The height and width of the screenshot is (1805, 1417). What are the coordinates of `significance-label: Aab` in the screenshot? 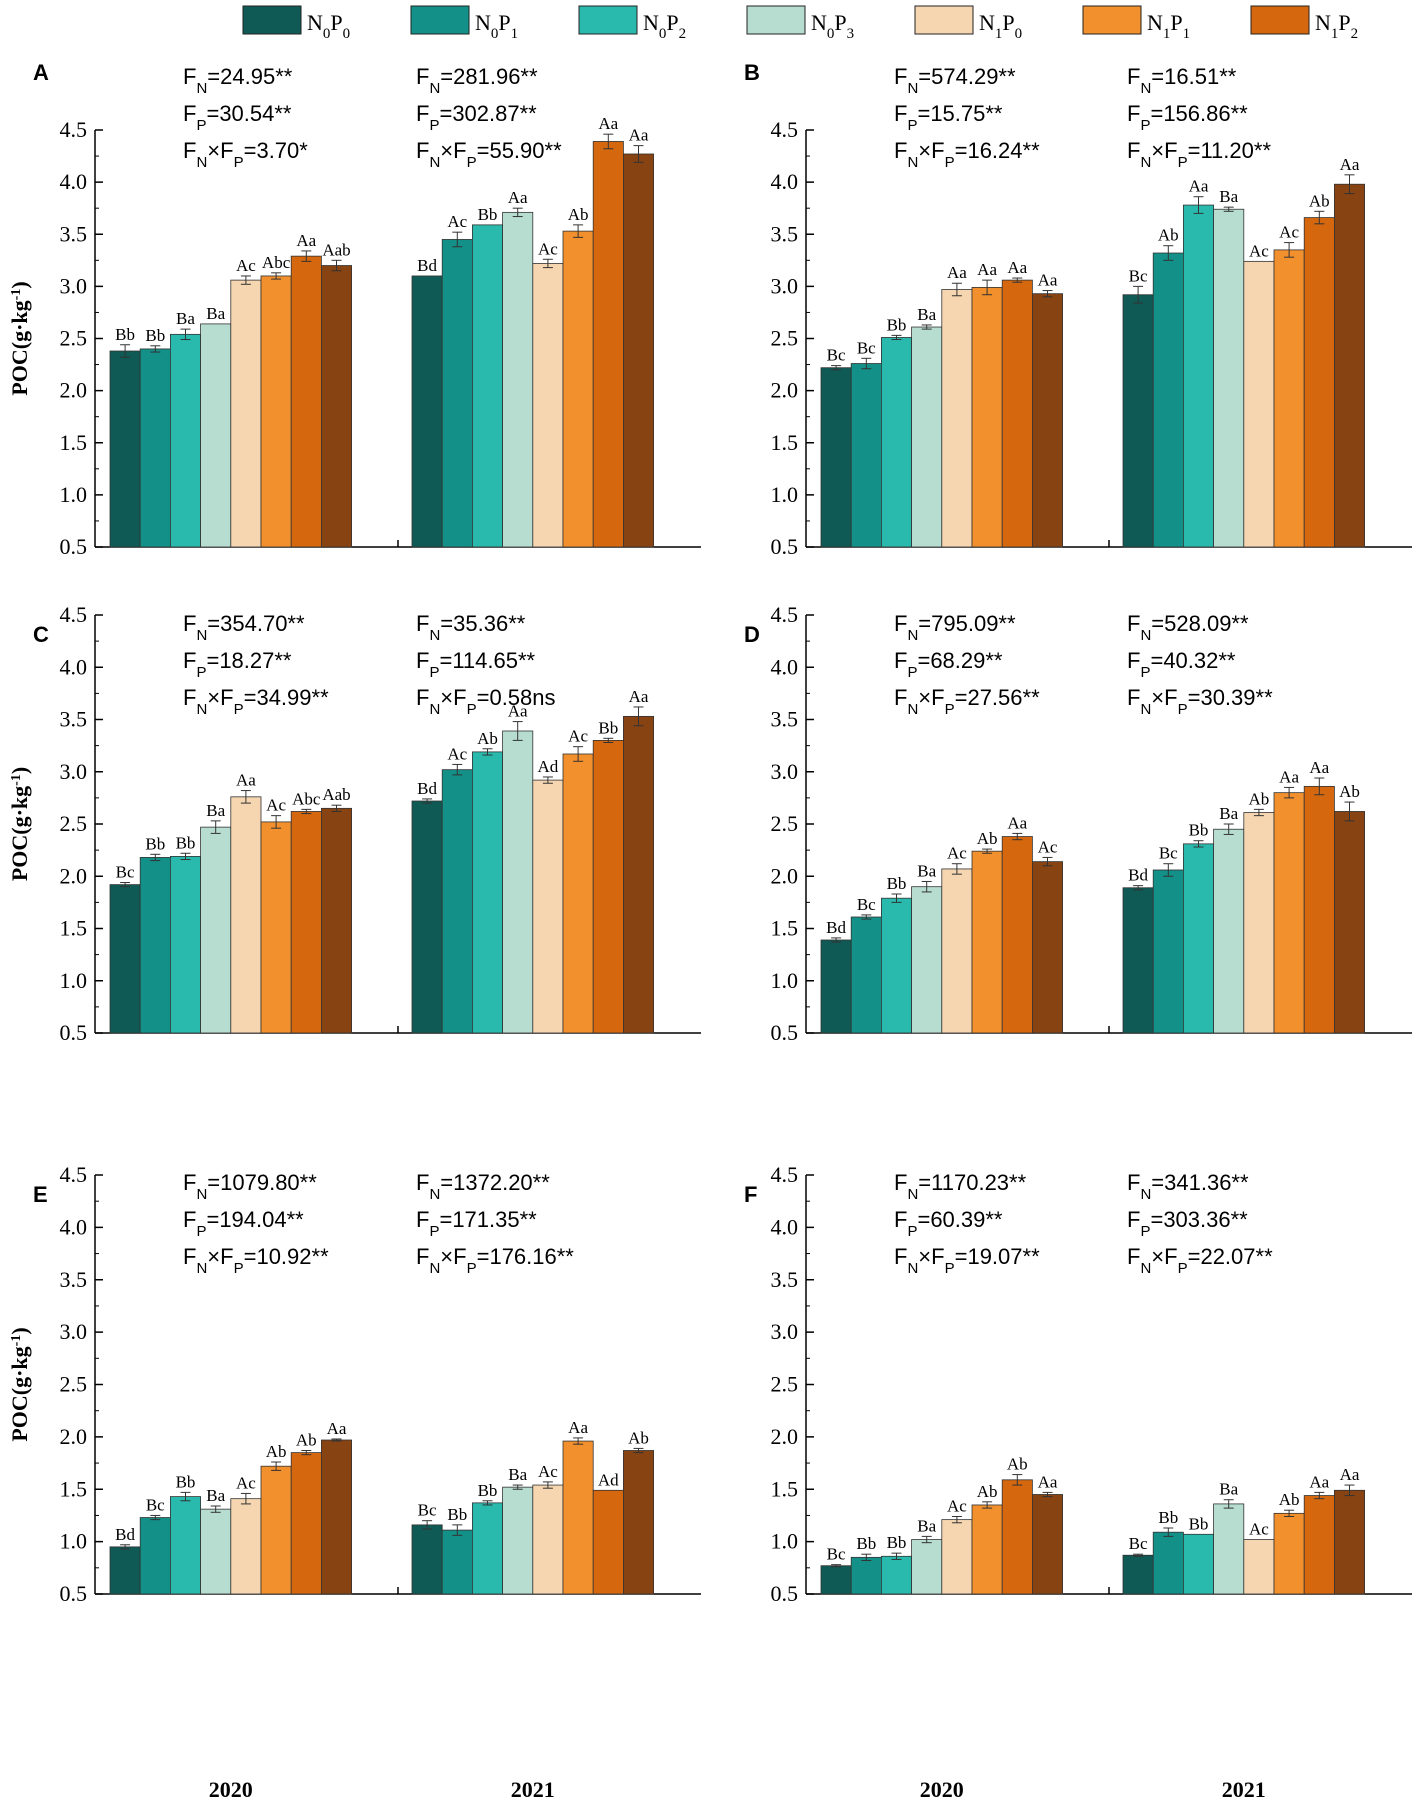 It's located at (336, 249).